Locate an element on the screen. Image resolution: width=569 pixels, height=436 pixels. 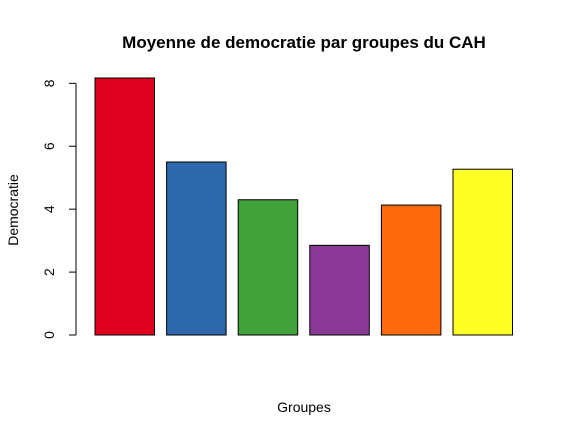
y-axis: 0 2 4 6 8 is located at coordinates (59, 209).